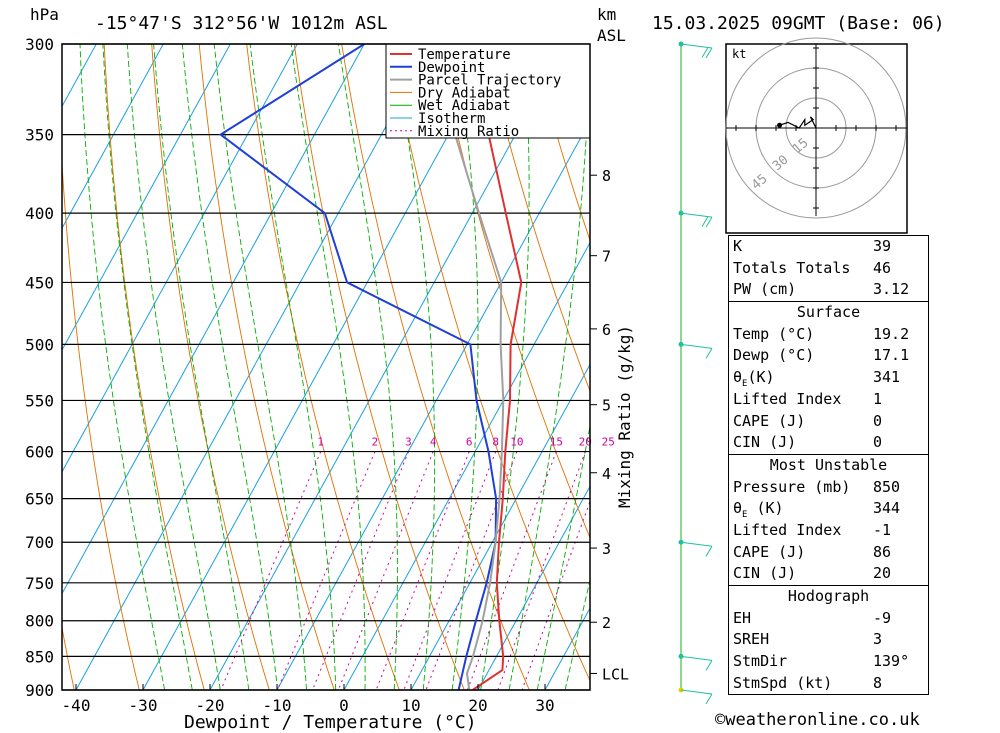  What do you see at coordinates (611, 35) in the screenshot?
I see `asl-unit-label: ASL` at bounding box center [611, 35].